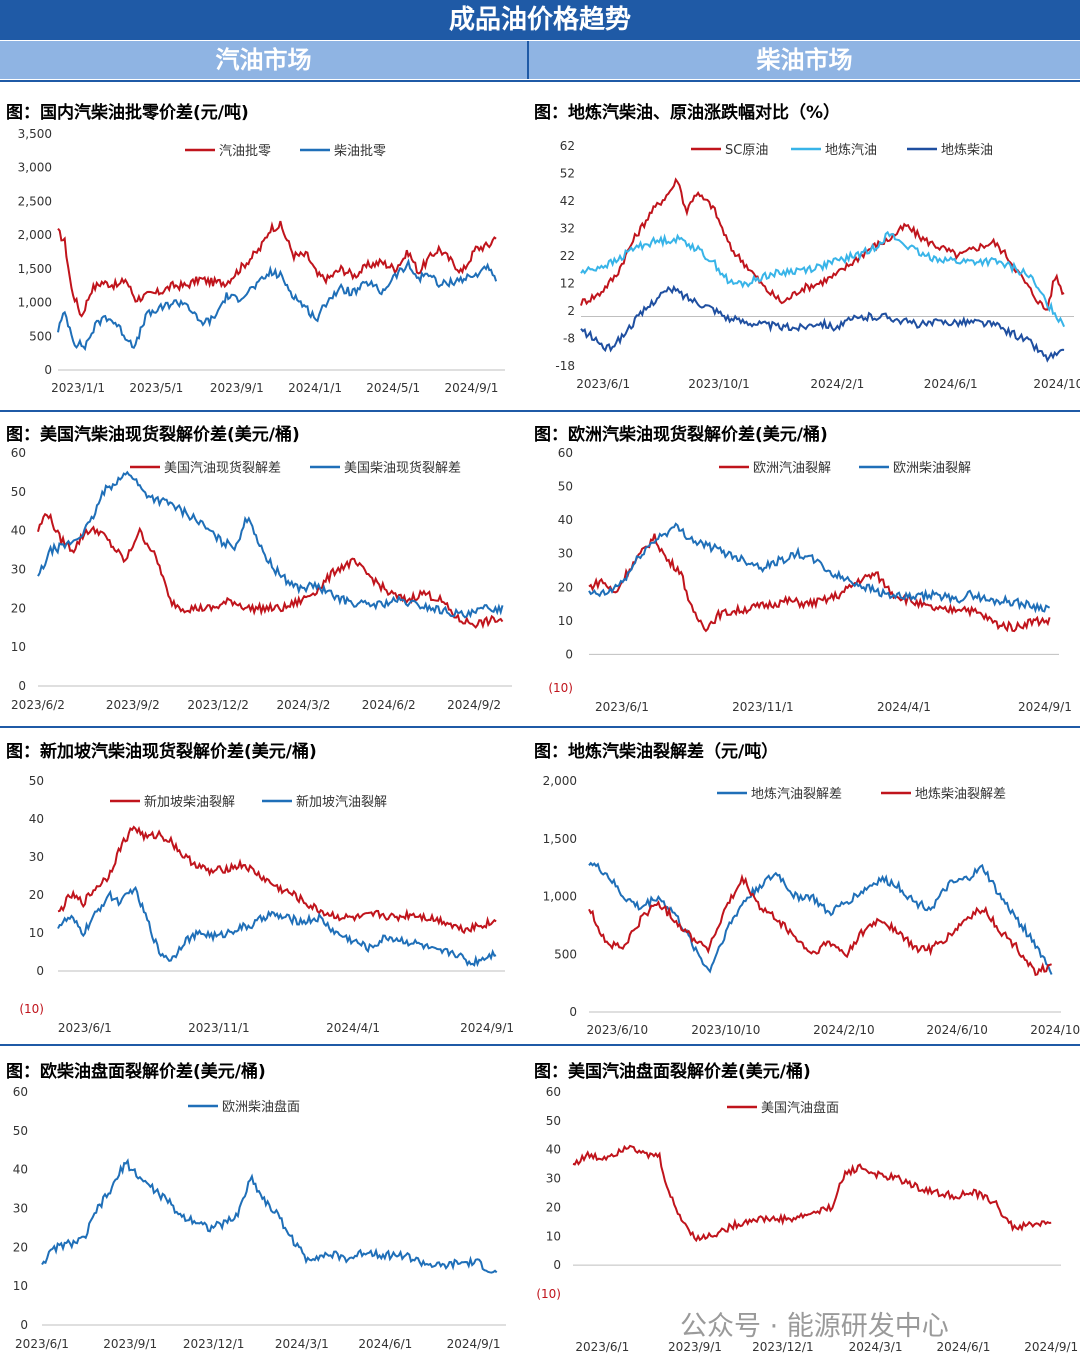 This screenshot has height=1364, width=1080. I want to click on x-tick-label: 2023/6/10, so click(618, 1030).